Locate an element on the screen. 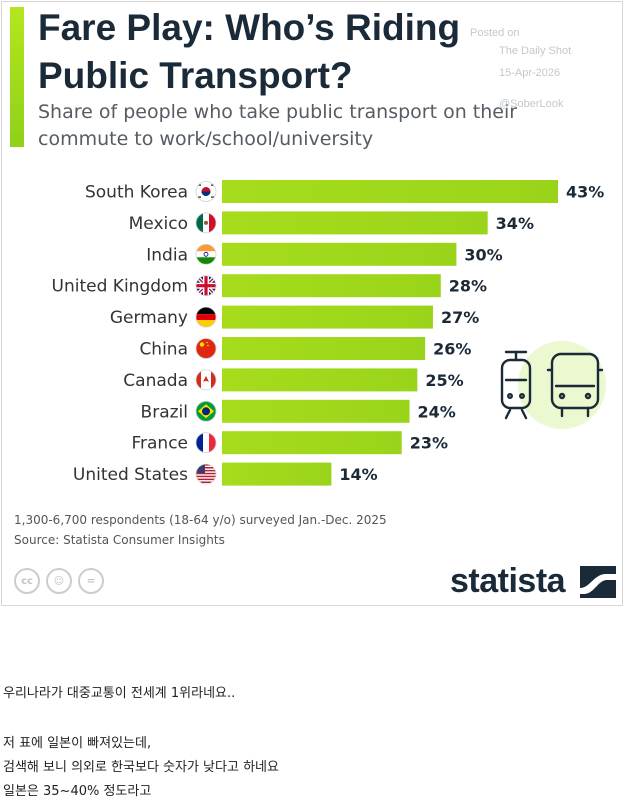 The image size is (626, 801). value-label: 34% is located at coordinates (515, 223).